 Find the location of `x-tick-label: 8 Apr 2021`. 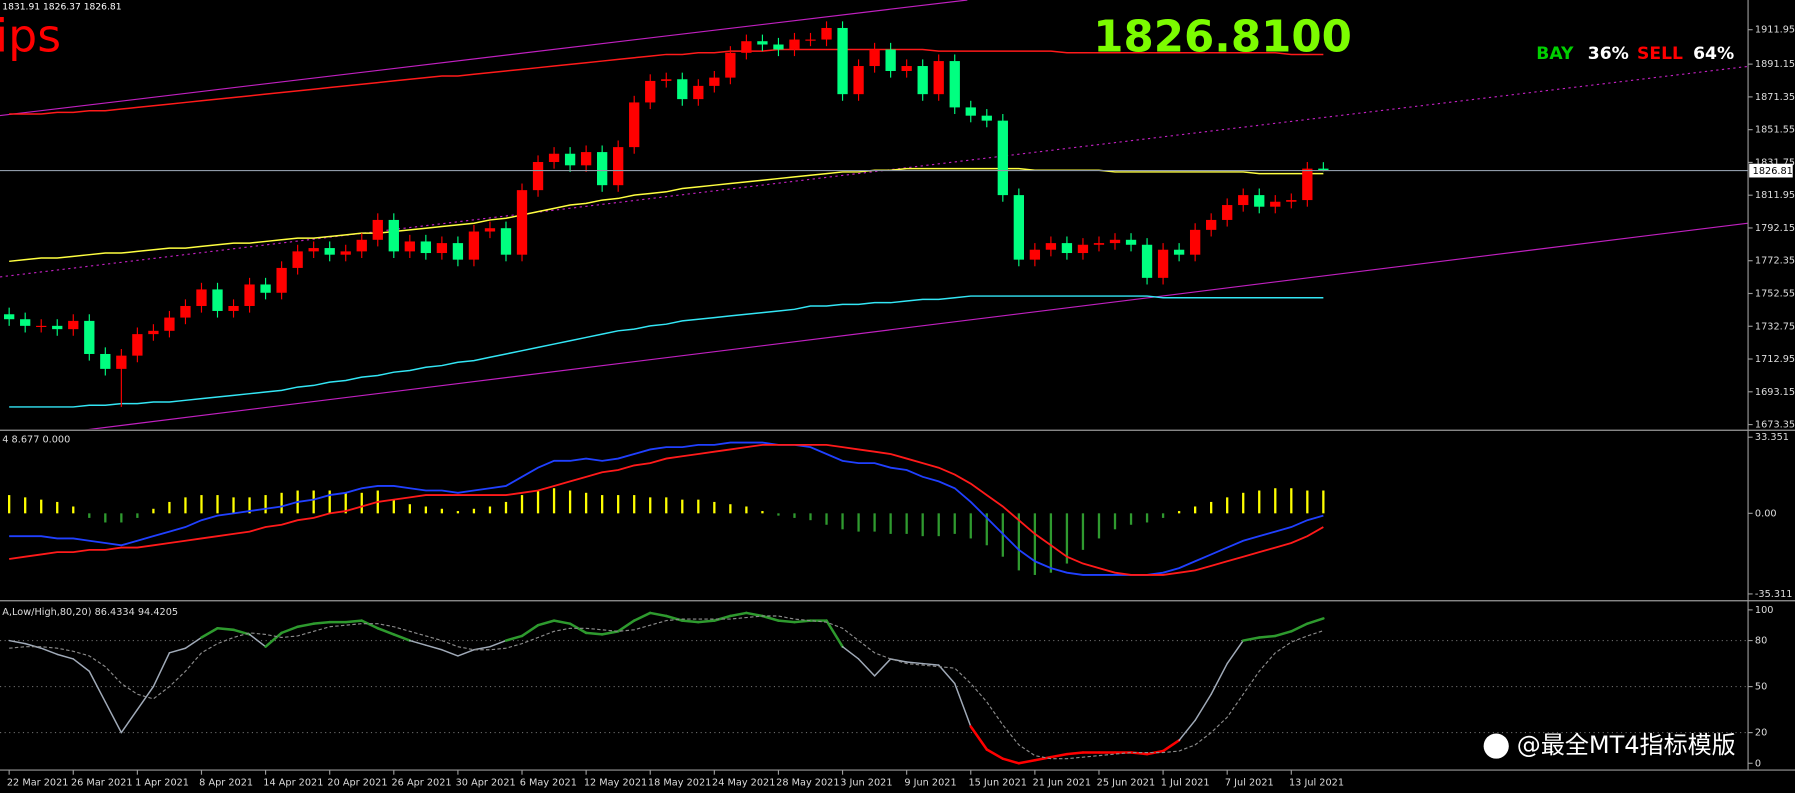

x-tick-label: 8 Apr 2021 is located at coordinates (226, 783).